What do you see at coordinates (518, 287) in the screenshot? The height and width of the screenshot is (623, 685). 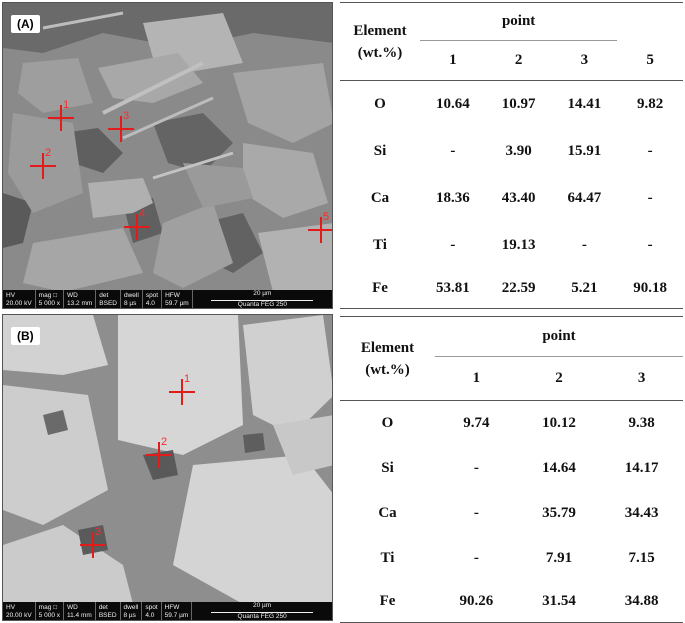 I see `value-cell: 22.59` at bounding box center [518, 287].